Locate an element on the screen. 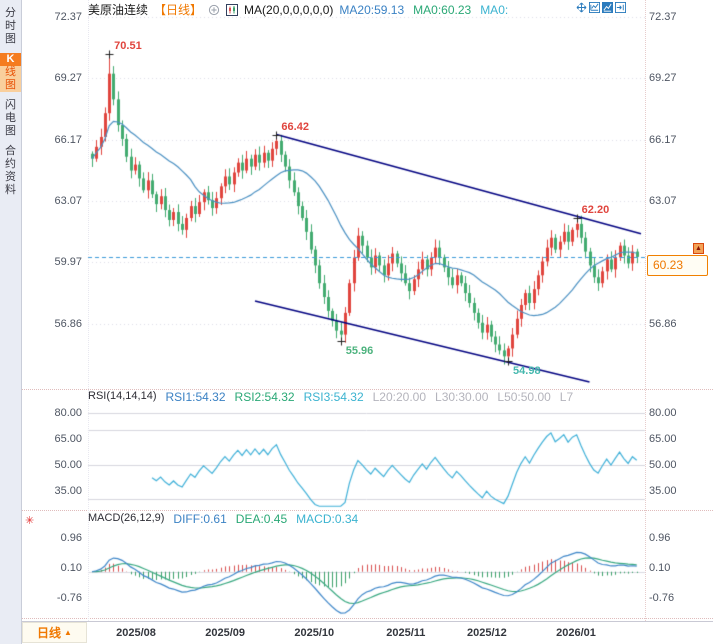 This screenshot has height=644, width=713. chart-window-icon is located at coordinates (594, 7).